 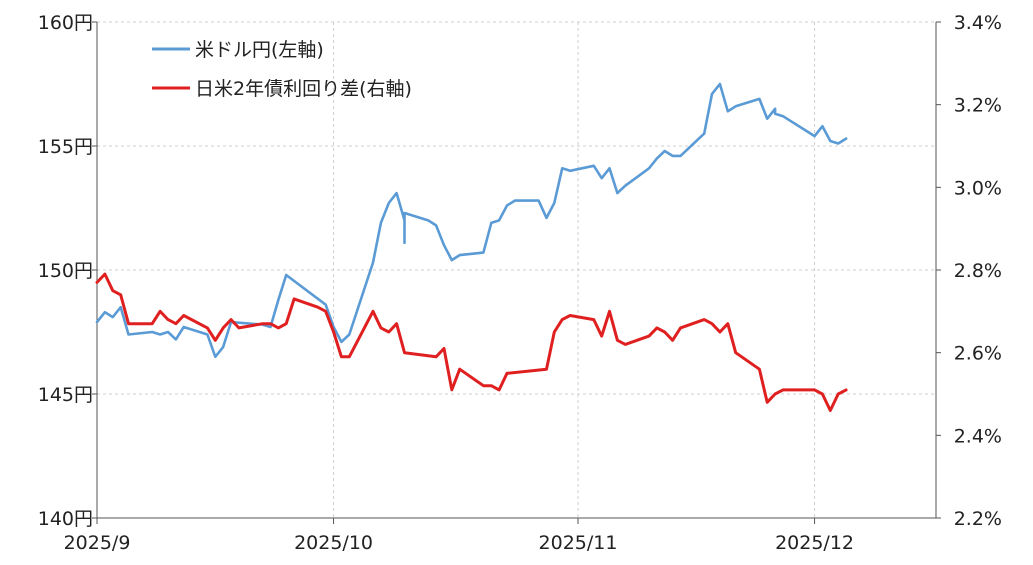 What do you see at coordinates (65, 519) in the screenshot?
I see `left-tick-label: 140円` at bounding box center [65, 519].